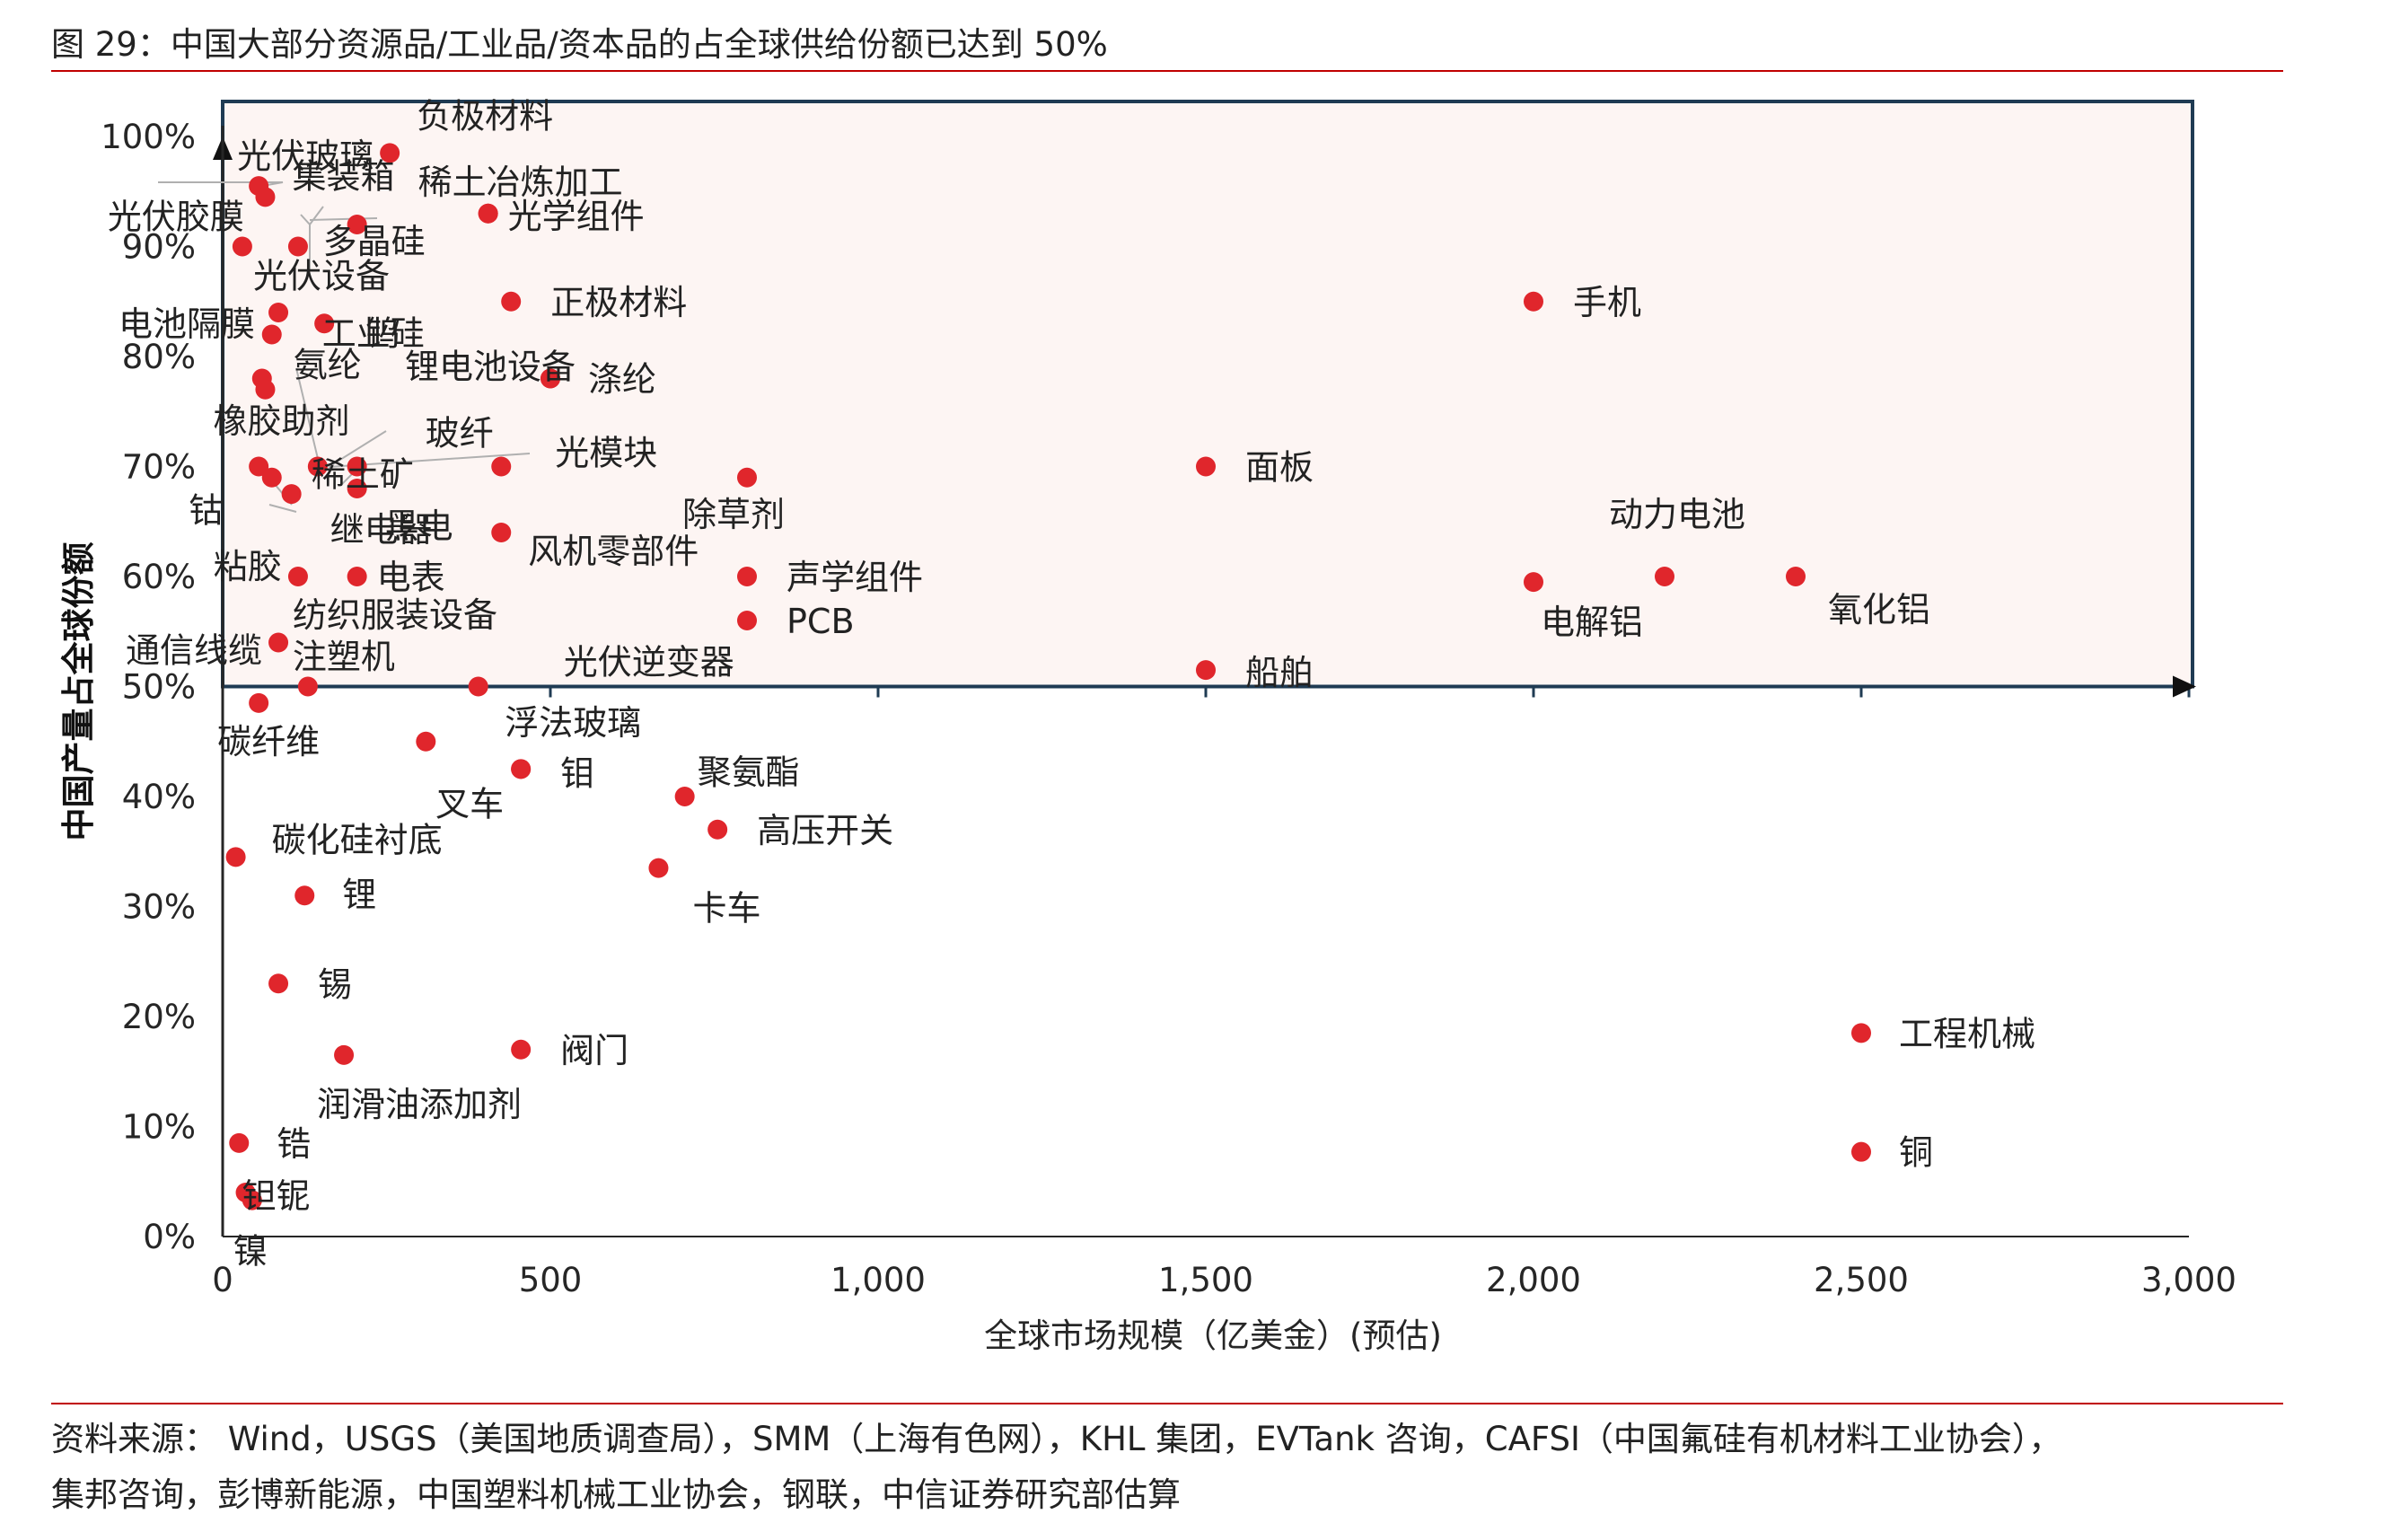 Image resolution: width=2408 pixels, height=1523 pixels. I want to click on point-label: 工业硅, so click(373, 334).